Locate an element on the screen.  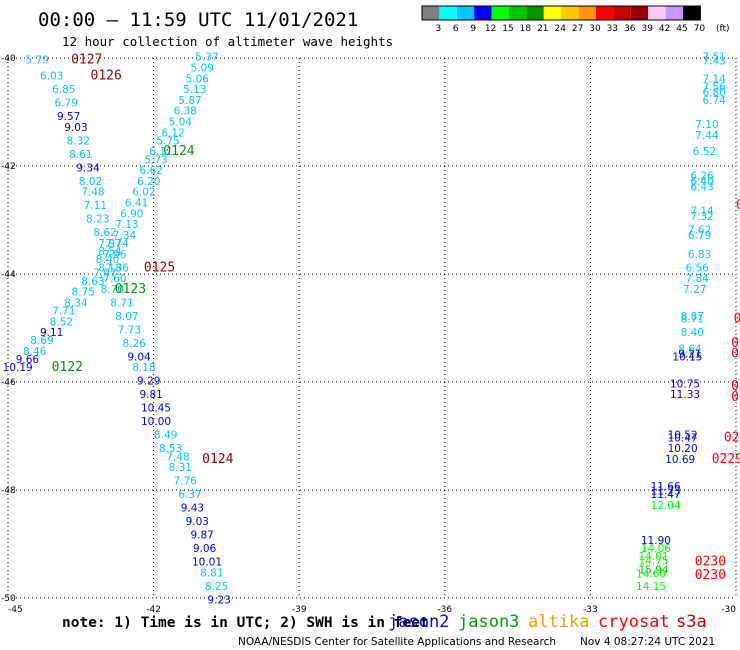
wave-height-point: 10.00 is located at coordinates (156, 422).